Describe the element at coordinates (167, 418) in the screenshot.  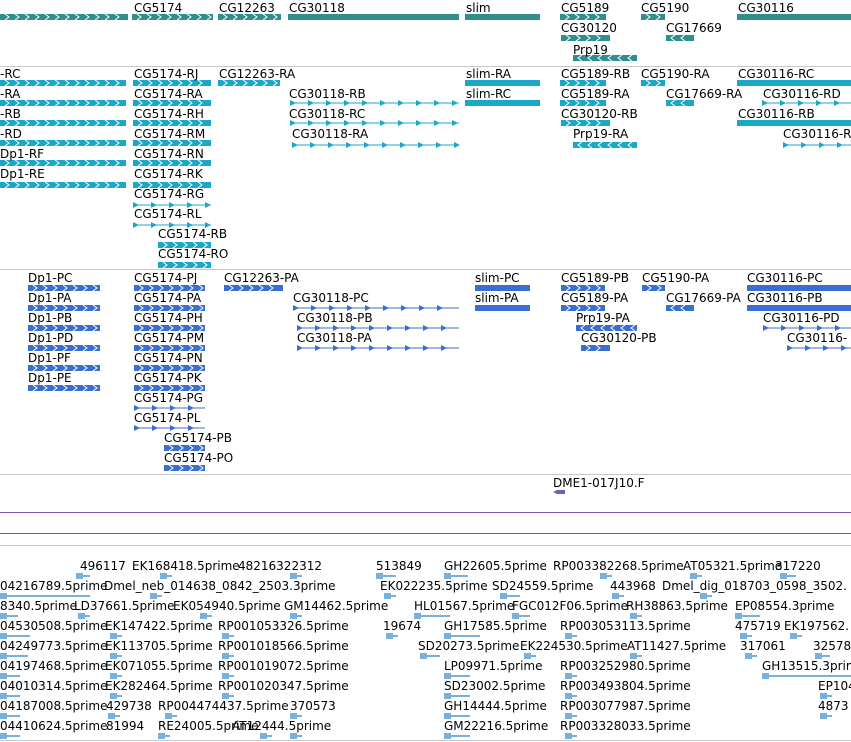
I see `feature-label-cg5174-pl: CG5174-PL` at that location.